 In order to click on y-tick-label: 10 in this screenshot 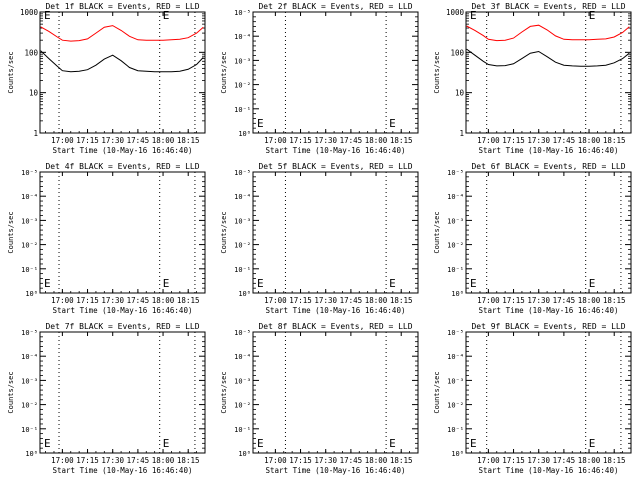, I will do `click(34, 93)`.